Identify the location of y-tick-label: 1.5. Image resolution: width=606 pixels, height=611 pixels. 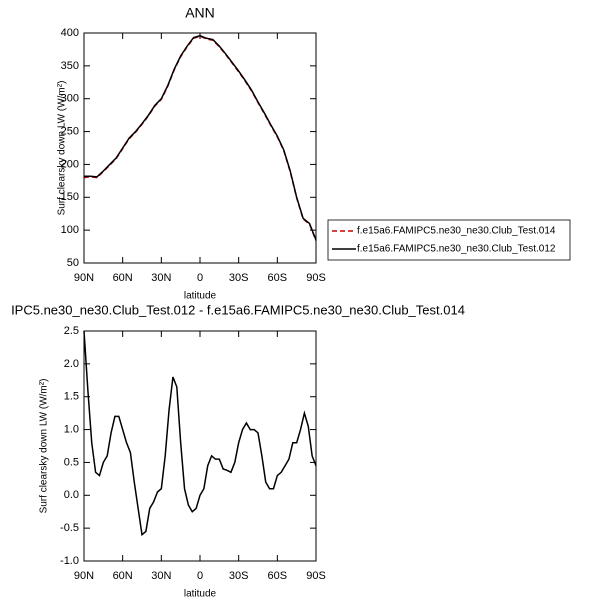
(71, 397).